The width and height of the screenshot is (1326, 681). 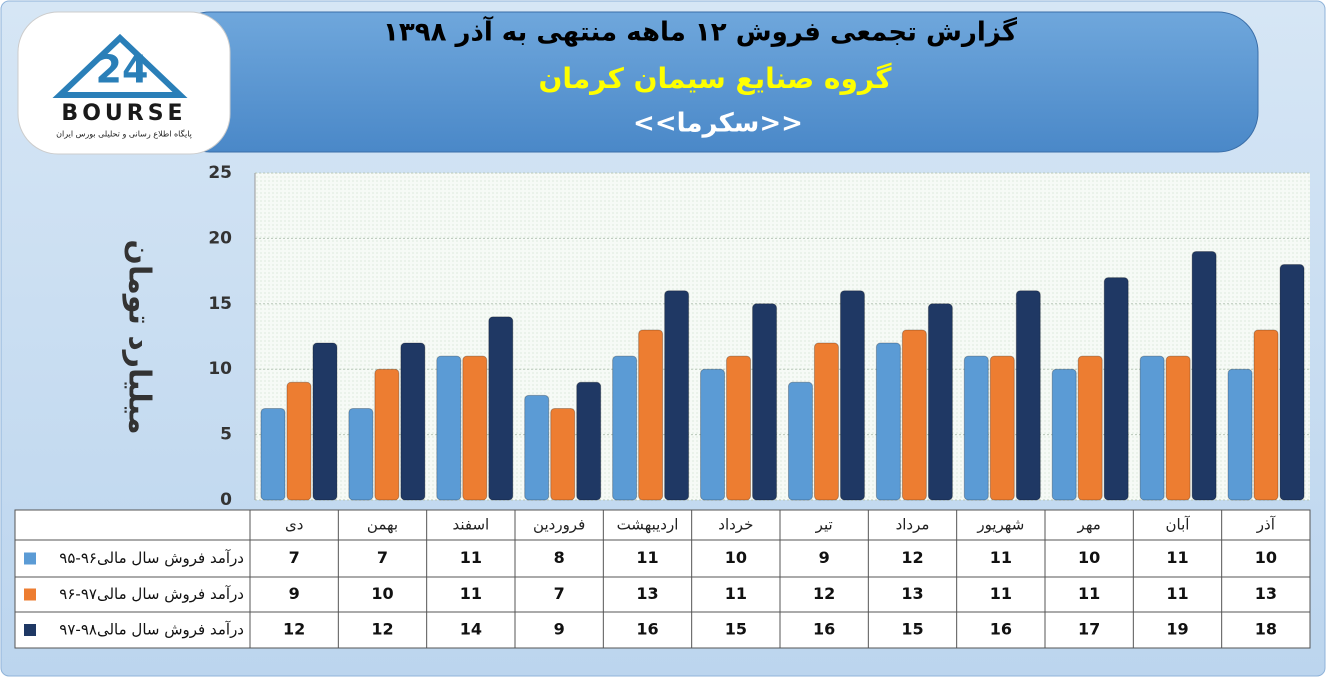 I want to click on table-value: 15, so click(x=912, y=629).